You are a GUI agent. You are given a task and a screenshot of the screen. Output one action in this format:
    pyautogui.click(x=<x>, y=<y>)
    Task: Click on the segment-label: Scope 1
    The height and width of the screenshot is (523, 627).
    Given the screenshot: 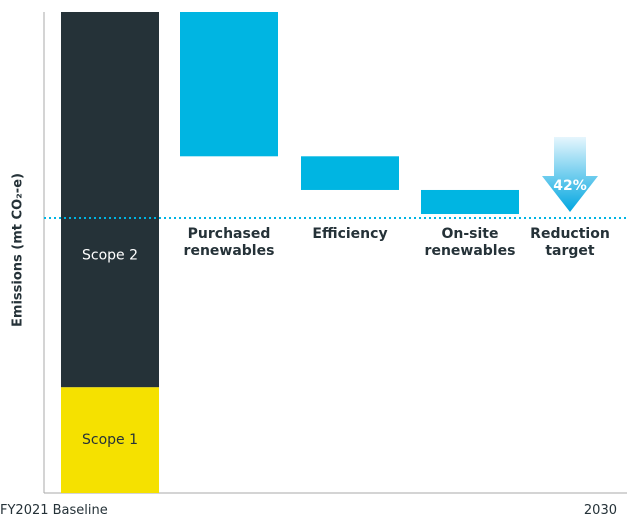 What is the action you would take?
    pyautogui.click(x=110, y=440)
    